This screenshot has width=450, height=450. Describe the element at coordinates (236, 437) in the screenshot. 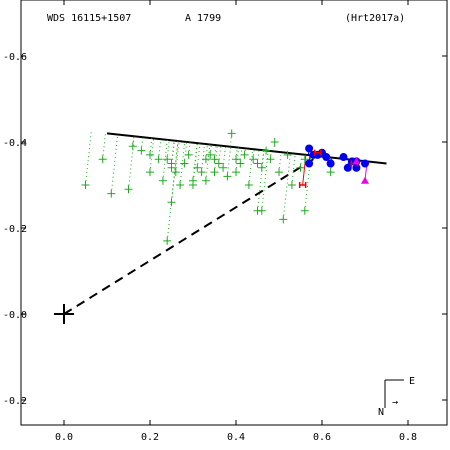

I see `x-tick-label: 0.4` at that location.